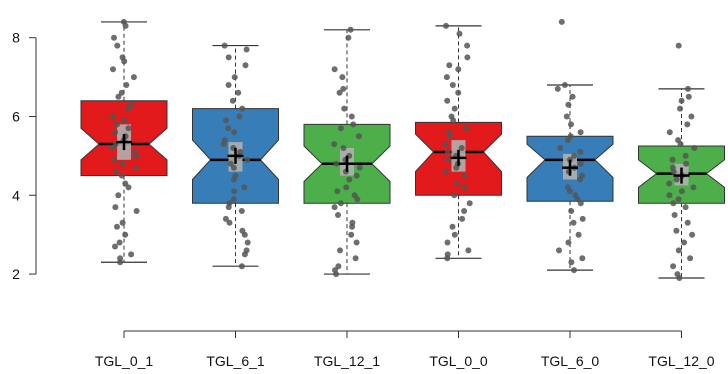 This screenshot has width=728, height=374. What do you see at coordinates (16, 195) in the screenshot?
I see `y-tick-label: 4` at bounding box center [16, 195].